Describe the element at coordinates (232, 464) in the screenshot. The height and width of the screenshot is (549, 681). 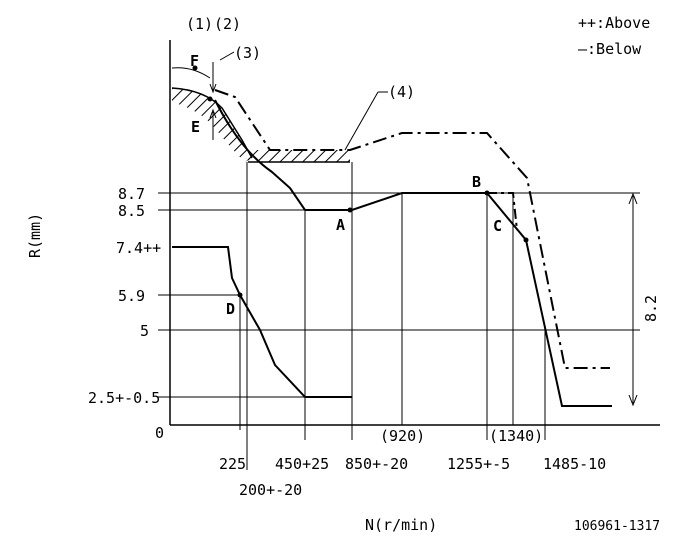
I see `x-tick-225: 225` at that location.